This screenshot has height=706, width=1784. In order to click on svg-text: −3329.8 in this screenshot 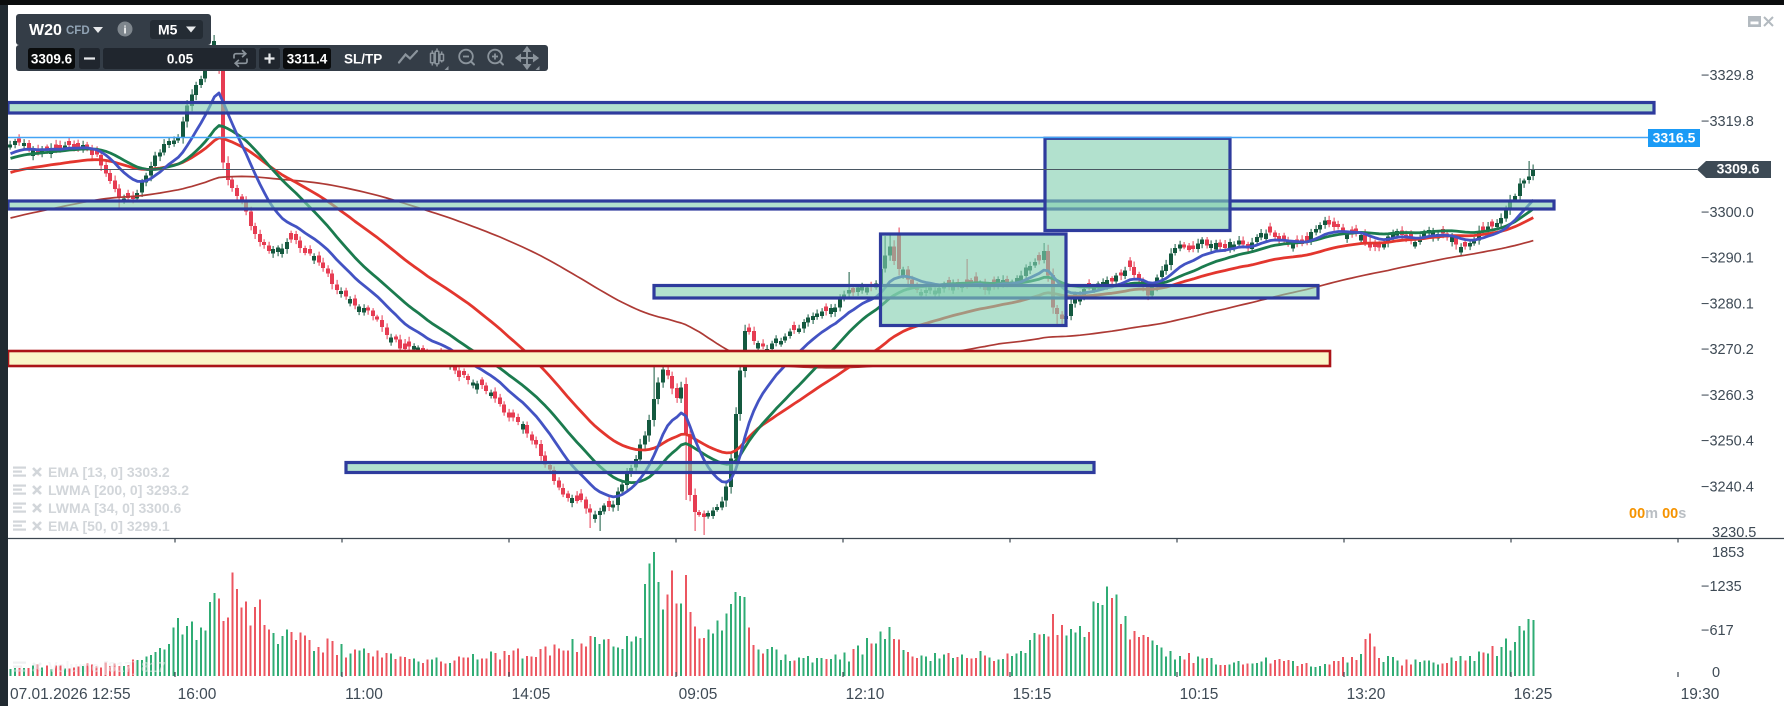, I will do `click(1727, 76)`.